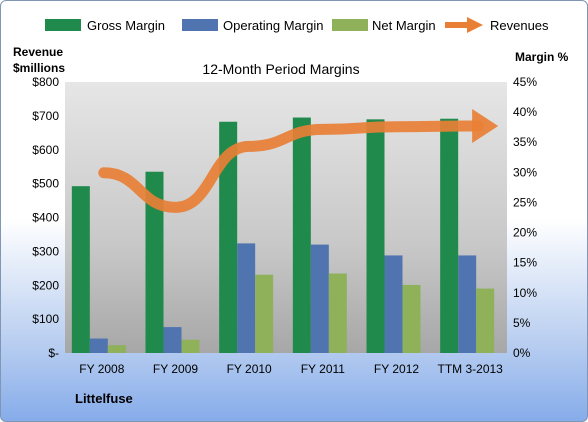 This screenshot has height=422, width=588. Describe the element at coordinates (522, 353) in the screenshot. I see `y-right-tick-label: 0%` at that location.